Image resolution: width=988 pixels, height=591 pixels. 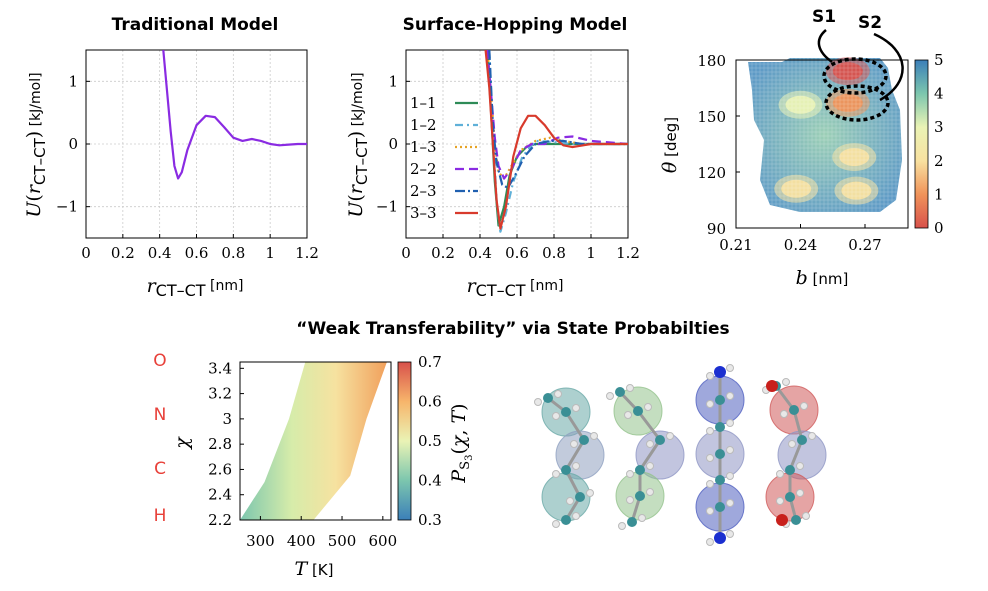 What do you see at coordinates (423, 191) in the screenshot?
I see `legend-label: 2–3` at bounding box center [423, 191].